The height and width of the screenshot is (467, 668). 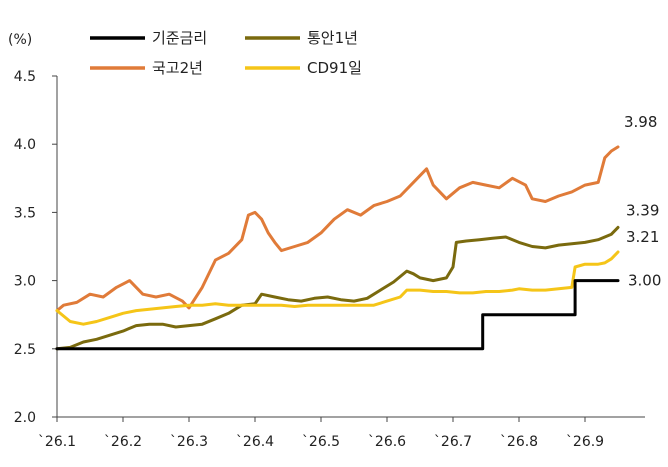 What do you see at coordinates (334, 68) in the screenshot?
I see `legend-label-3: CD91일` at bounding box center [334, 68].